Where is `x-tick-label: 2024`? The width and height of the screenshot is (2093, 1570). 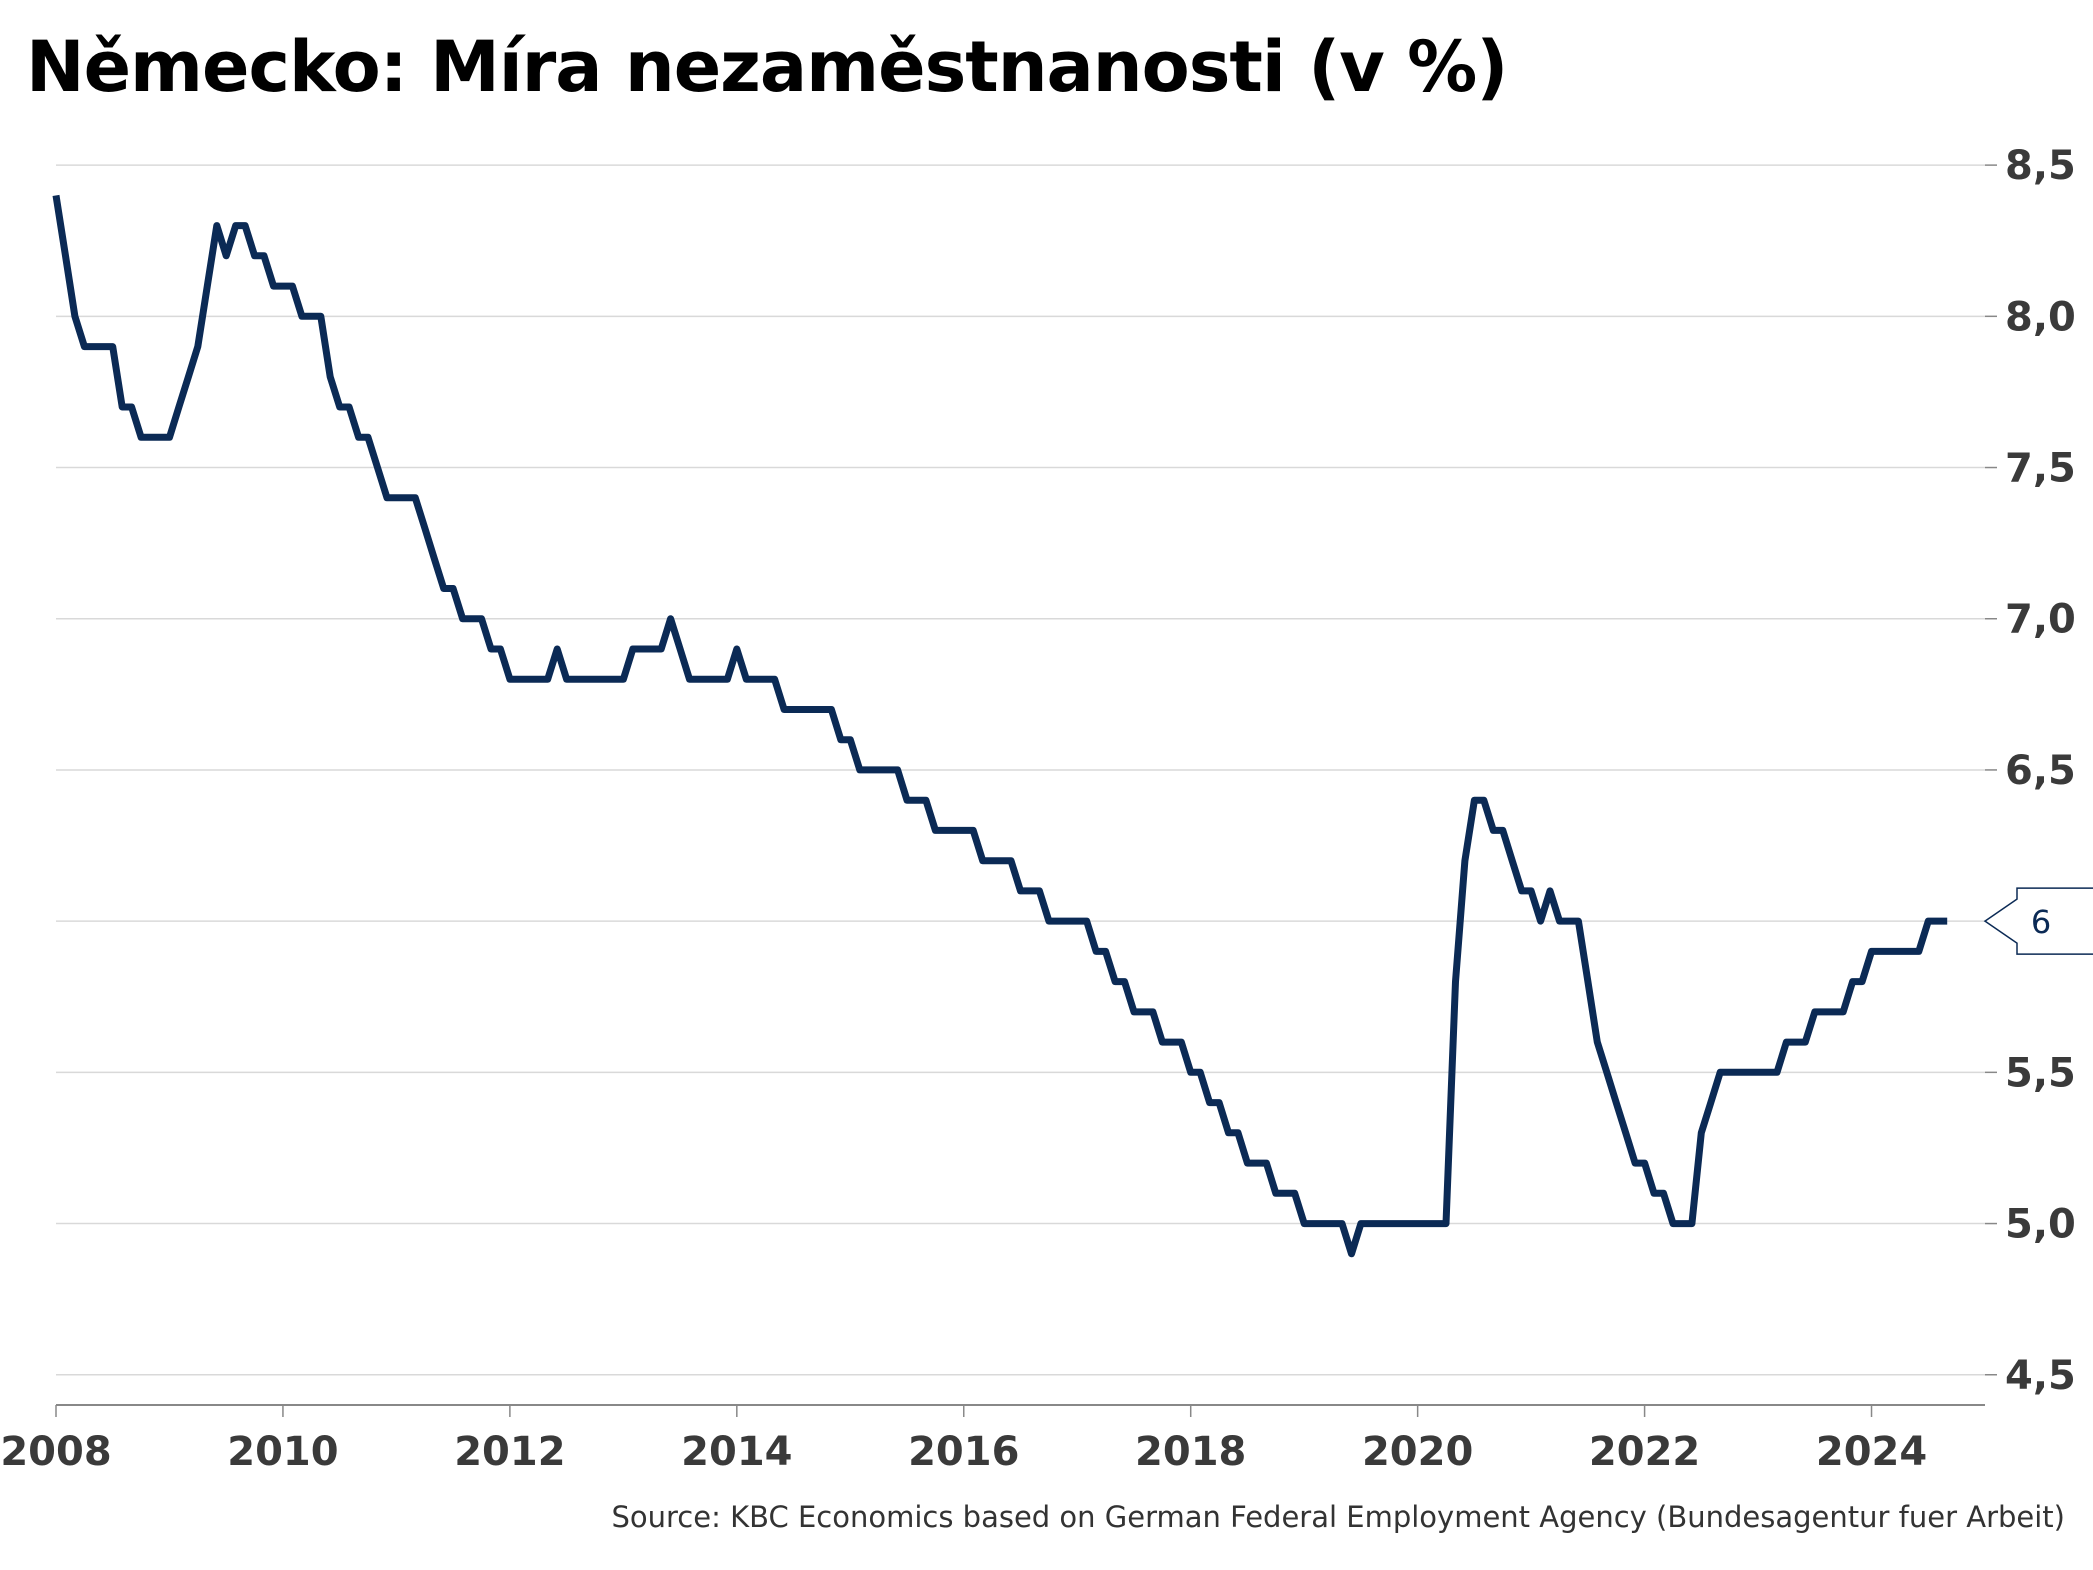
x-tick-label: 2024 is located at coordinates (1871, 1452).